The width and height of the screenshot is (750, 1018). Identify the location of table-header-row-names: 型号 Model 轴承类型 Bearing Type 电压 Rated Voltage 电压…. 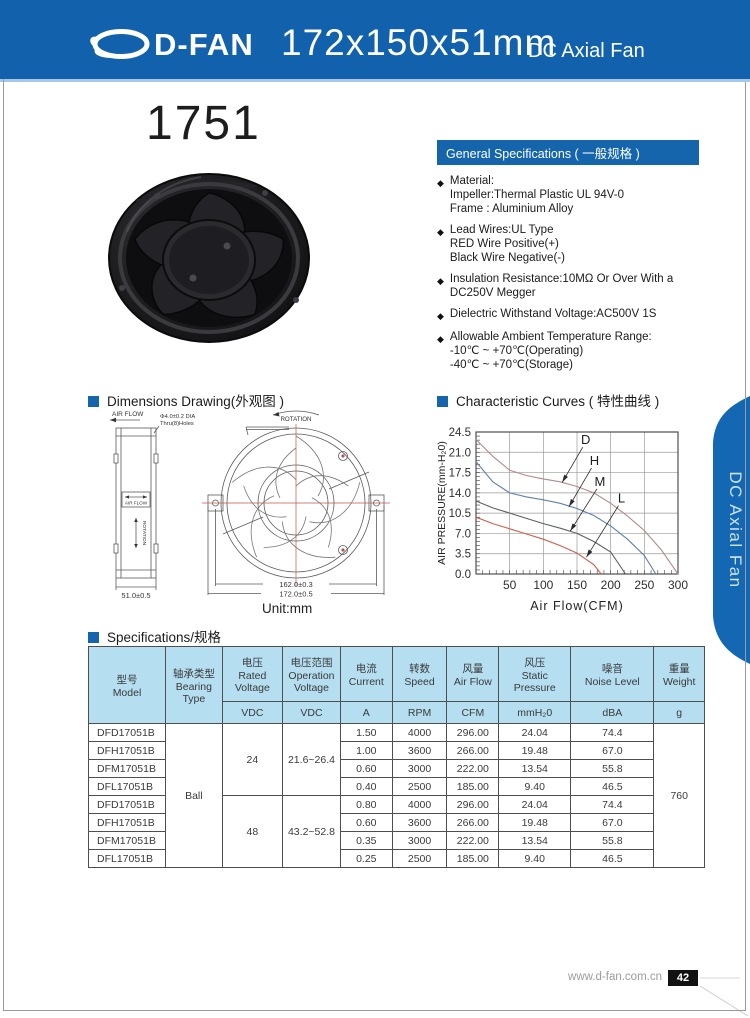
(396, 685).